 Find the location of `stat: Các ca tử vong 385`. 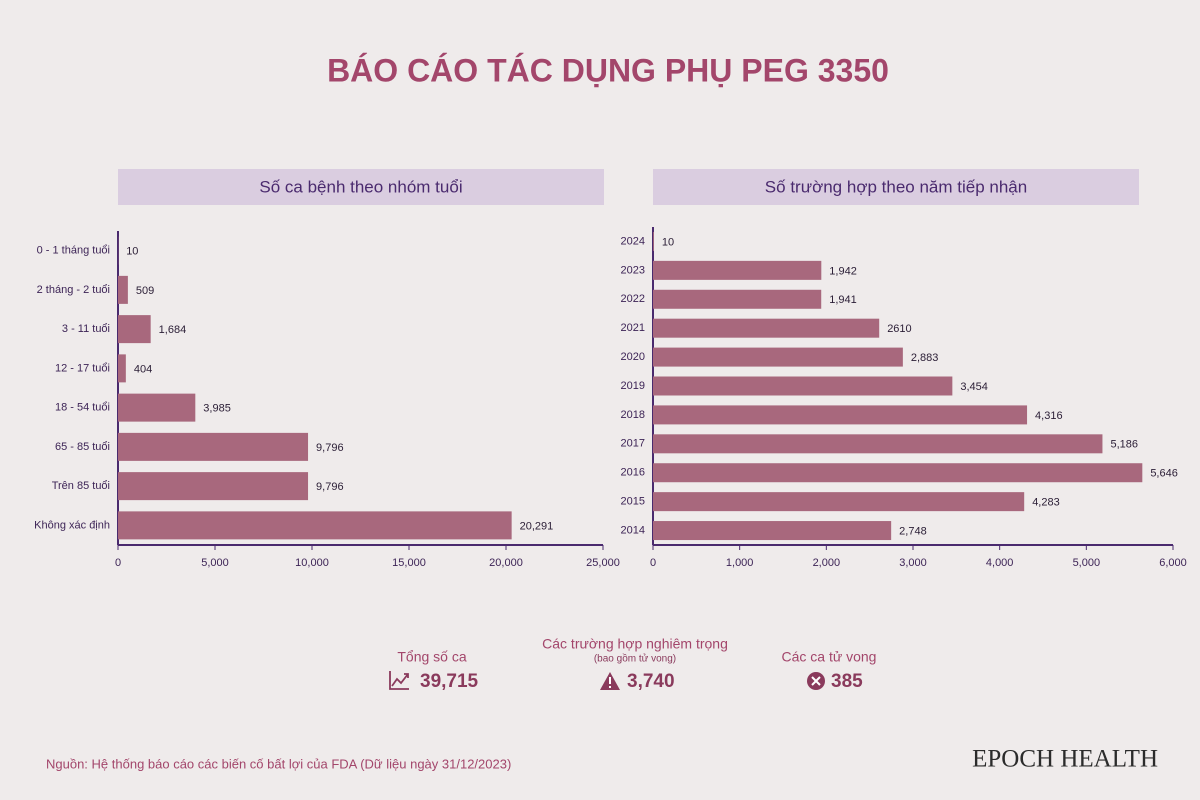

stat: Các ca tử vong 385 is located at coordinates (829, 670).